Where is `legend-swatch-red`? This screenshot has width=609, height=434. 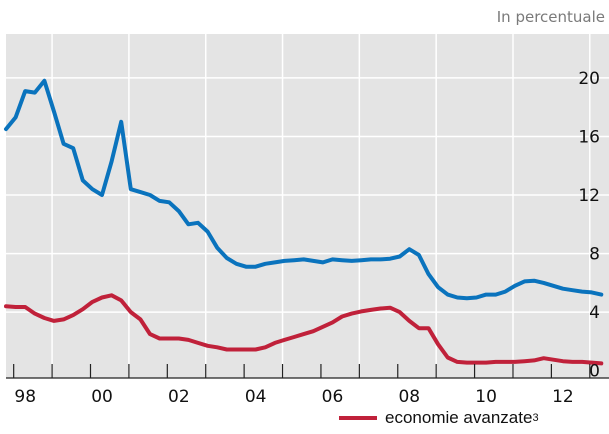
legend-swatch-red is located at coordinates (358, 418).